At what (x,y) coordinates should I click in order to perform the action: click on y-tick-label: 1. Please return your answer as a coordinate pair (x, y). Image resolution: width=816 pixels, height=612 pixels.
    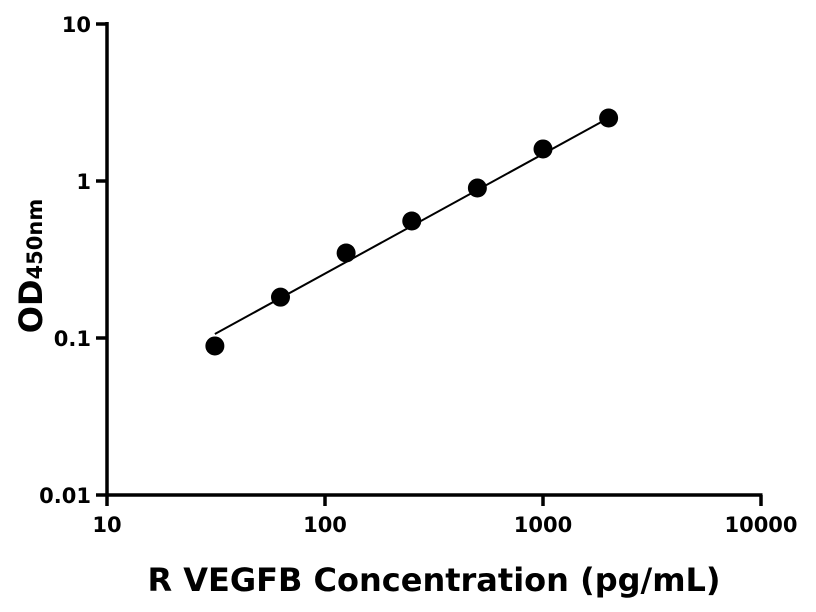
    Looking at the image, I should click on (83, 182).